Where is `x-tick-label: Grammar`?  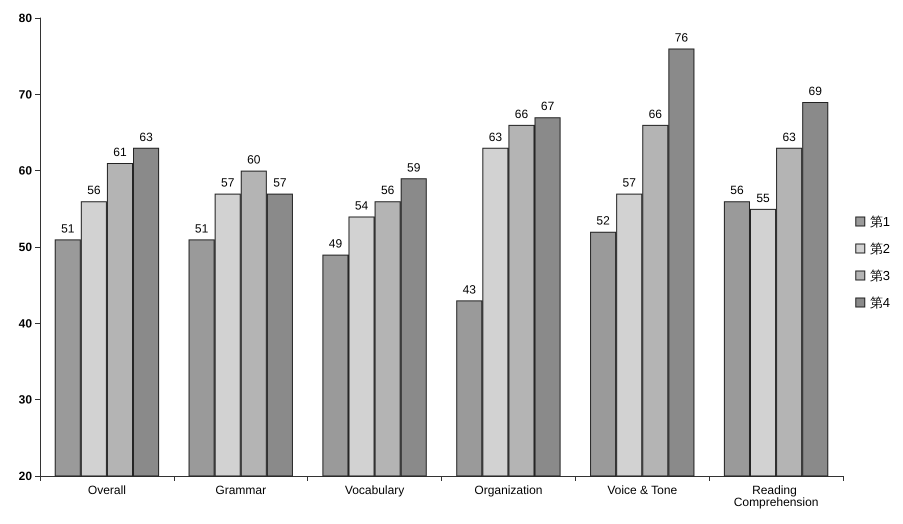
x-tick-label: Grammar is located at coordinates (240, 490).